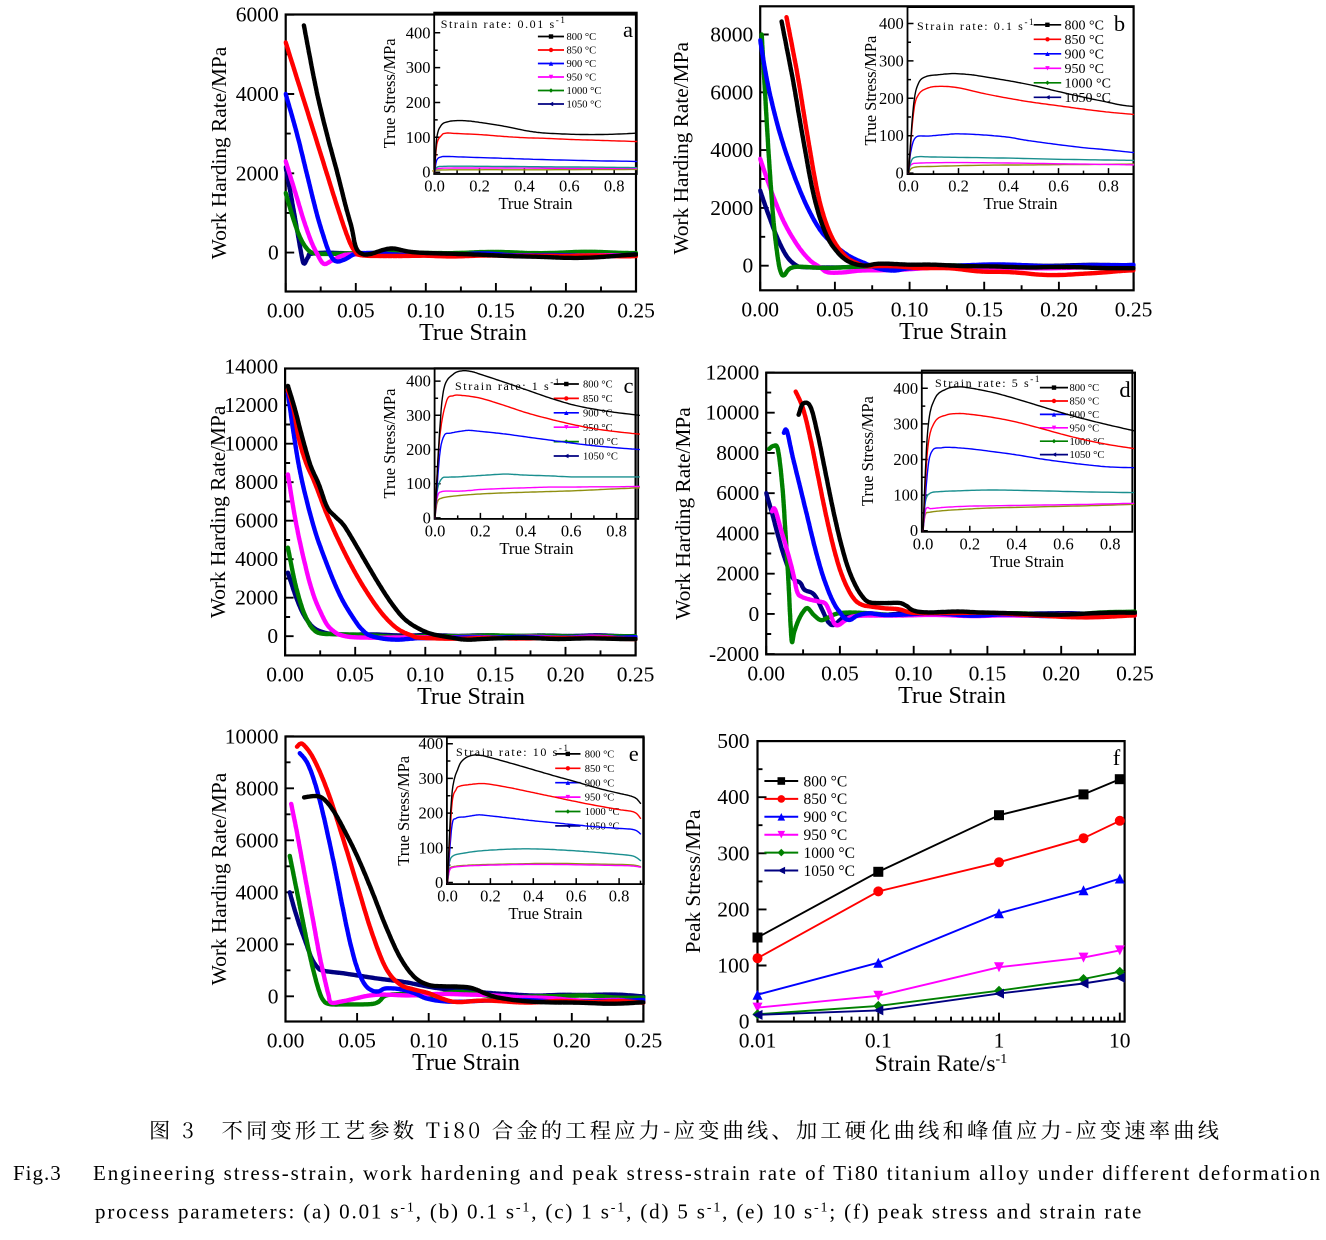  What do you see at coordinates (1117, 757) in the screenshot?
I see `svg-text: f` at bounding box center [1117, 757].